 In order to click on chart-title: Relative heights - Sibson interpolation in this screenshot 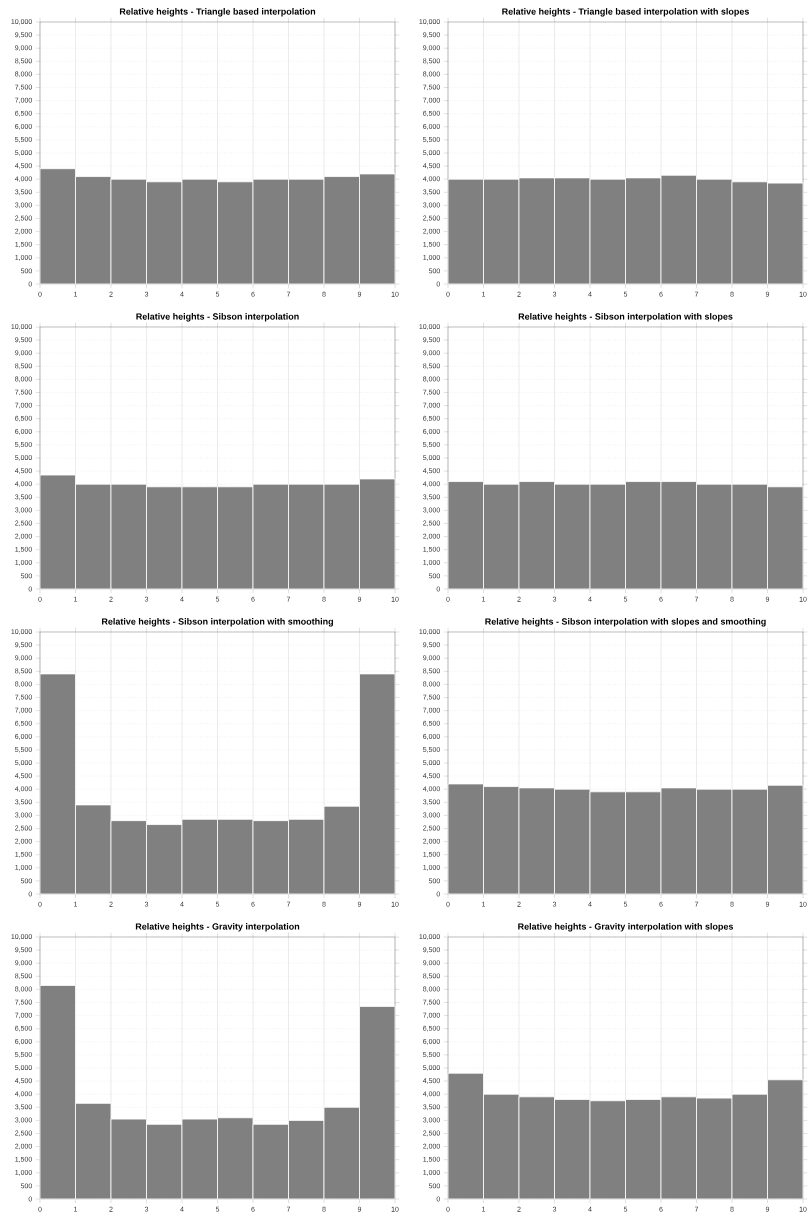, I will do `click(217, 317)`.